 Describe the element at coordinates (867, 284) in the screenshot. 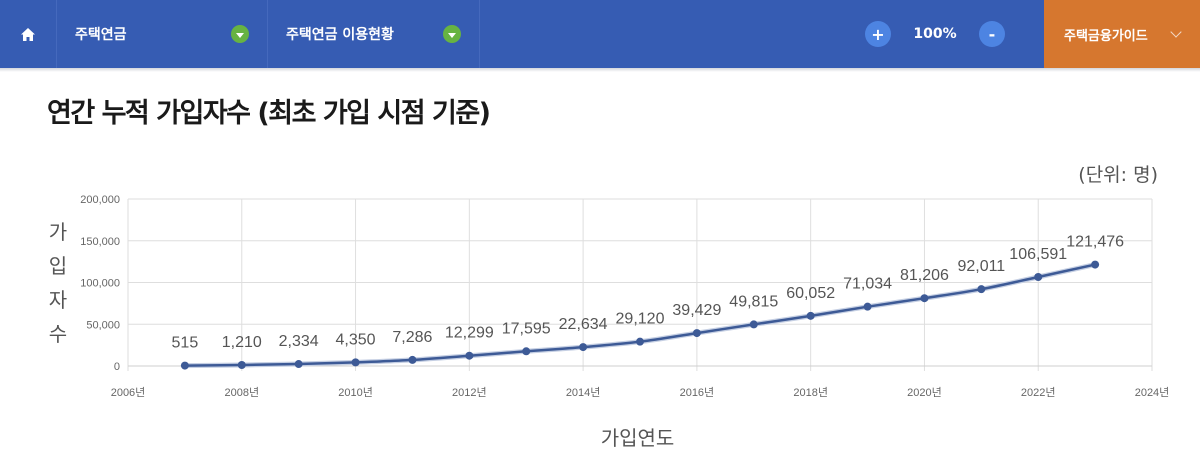

I see `data-label: 71,034` at that location.